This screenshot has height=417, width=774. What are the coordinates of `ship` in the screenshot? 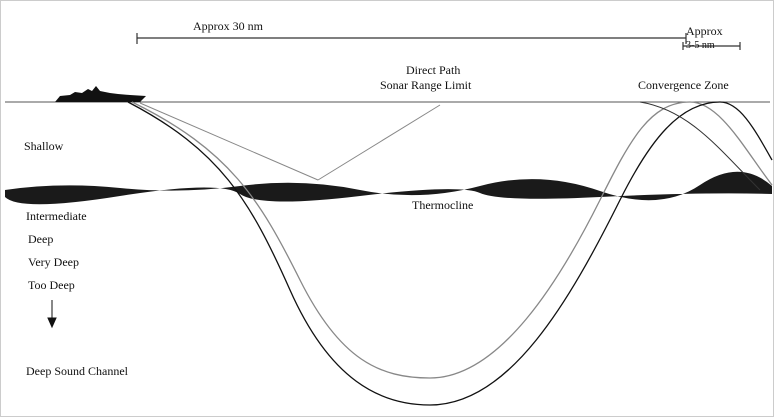 It's located at (100, 94).